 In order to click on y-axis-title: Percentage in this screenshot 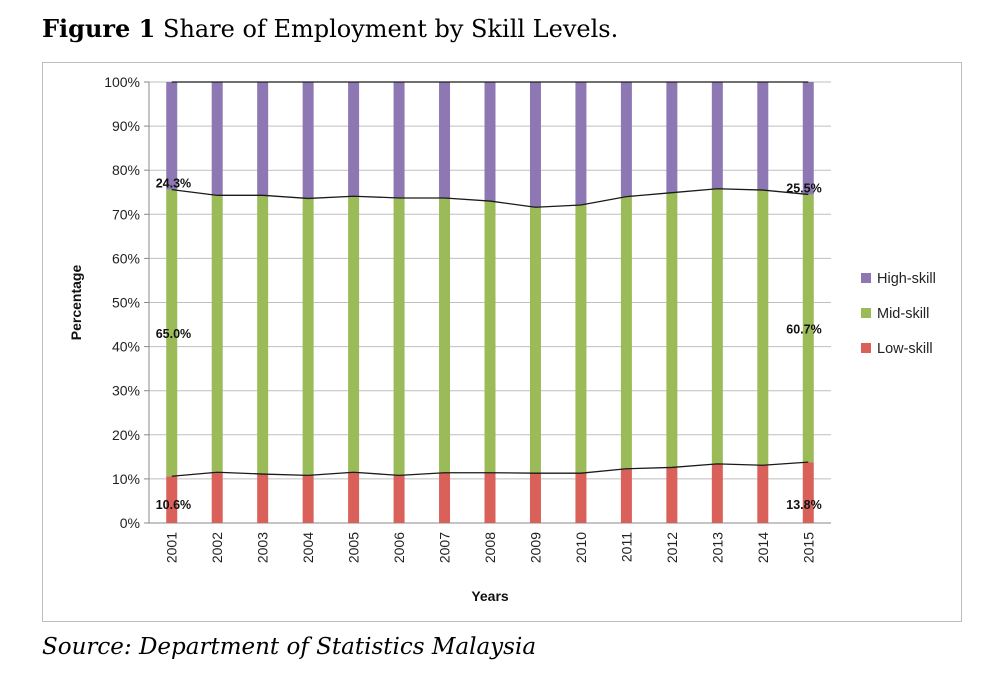, I will do `click(76, 303)`.